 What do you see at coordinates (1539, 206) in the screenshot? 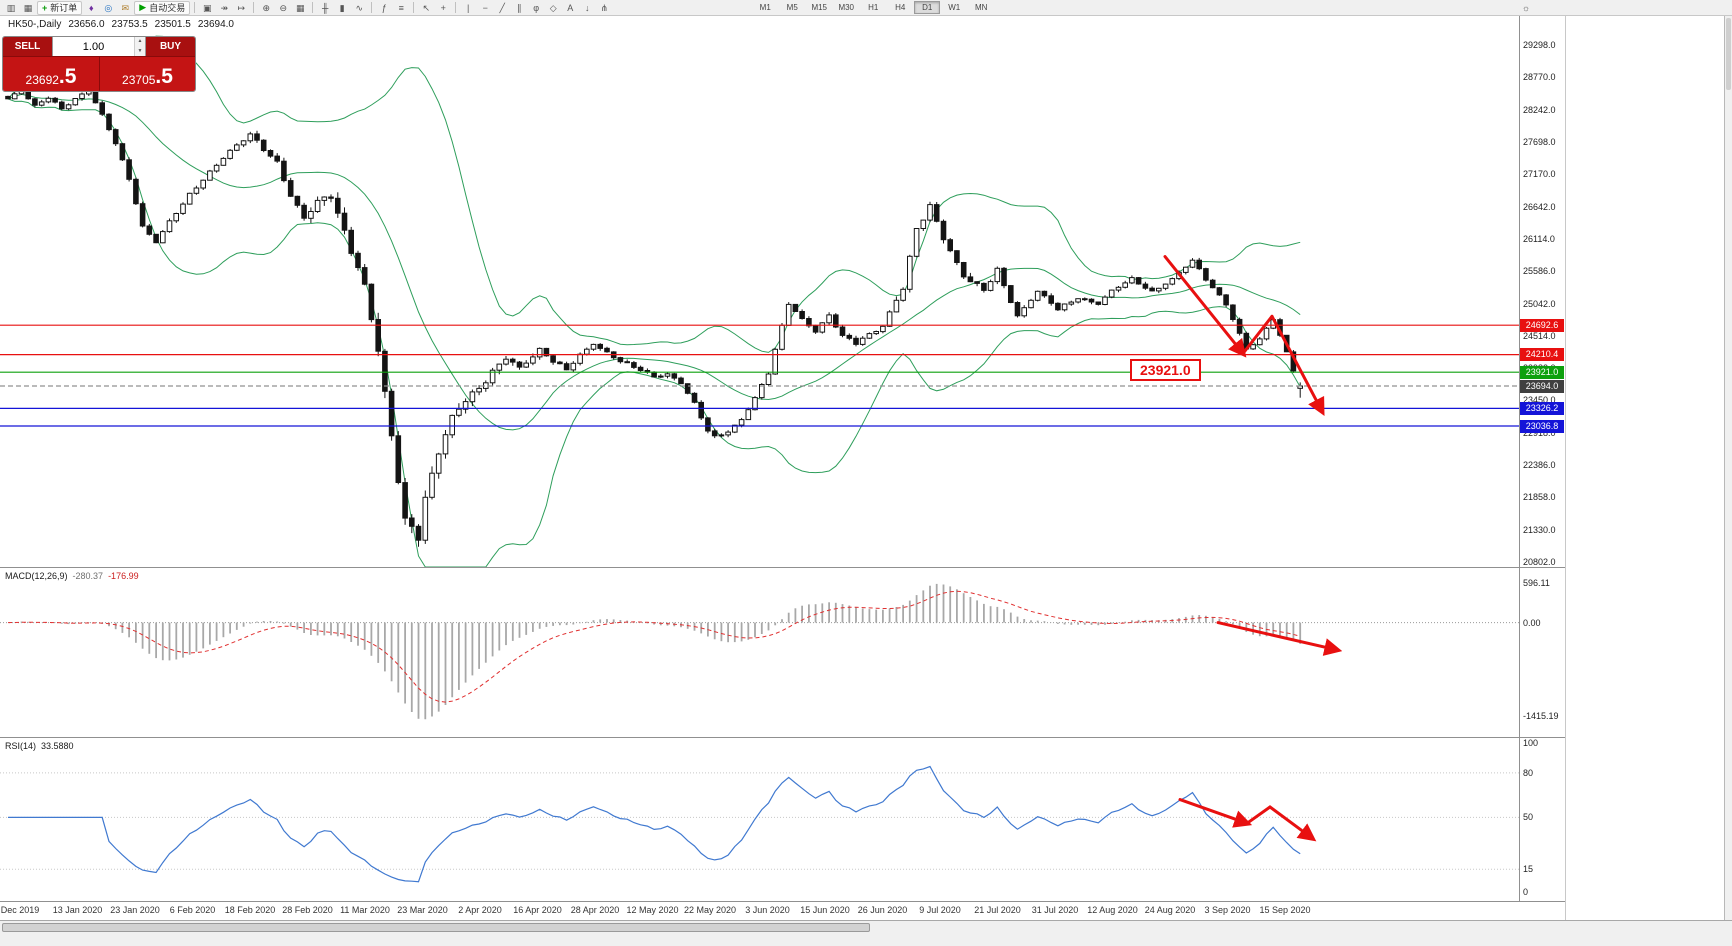
I see `price-axis-label: 26642.0` at bounding box center [1539, 206].